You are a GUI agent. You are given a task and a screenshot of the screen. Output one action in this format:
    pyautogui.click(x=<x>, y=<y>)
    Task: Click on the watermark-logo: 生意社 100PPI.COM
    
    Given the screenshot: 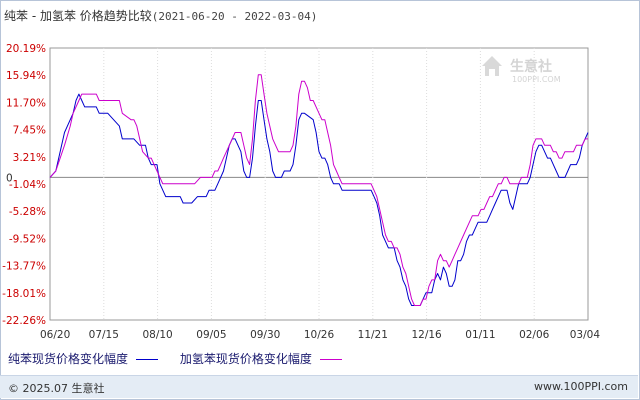 What is the action you would take?
    pyautogui.click(x=521, y=70)
    